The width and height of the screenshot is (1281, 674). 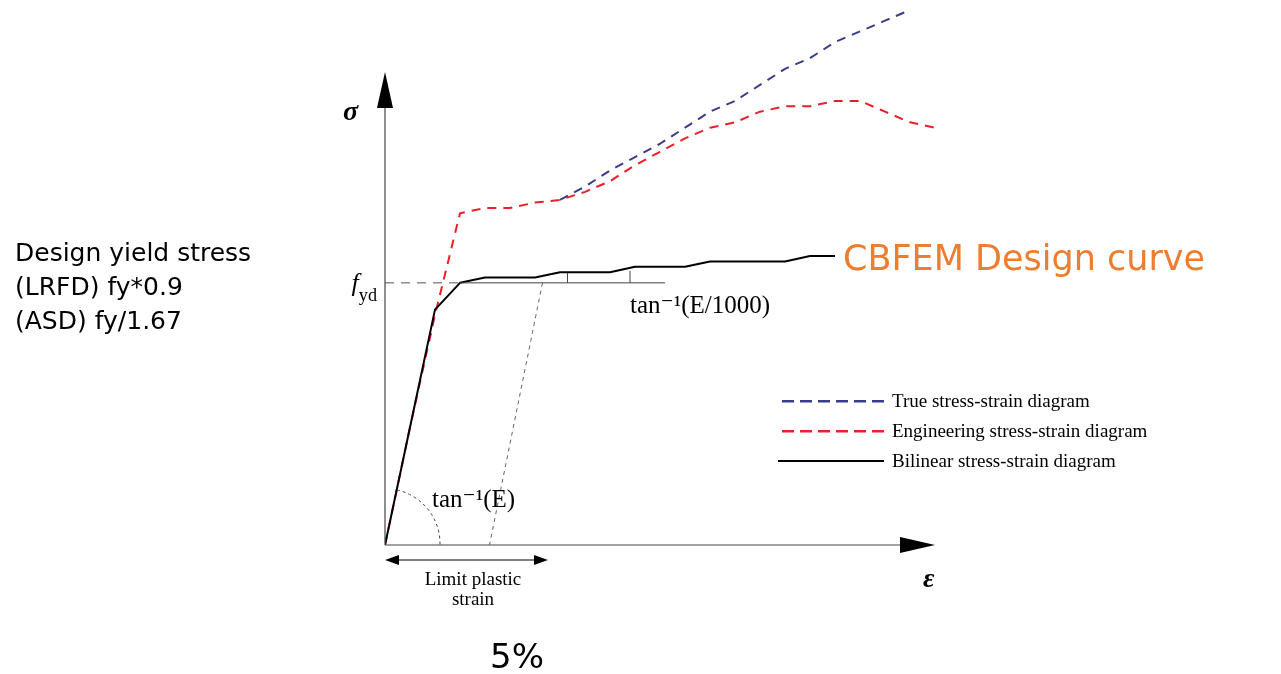 What do you see at coordinates (929, 577) in the screenshot?
I see `x-axis-title: ε` at bounding box center [929, 577].